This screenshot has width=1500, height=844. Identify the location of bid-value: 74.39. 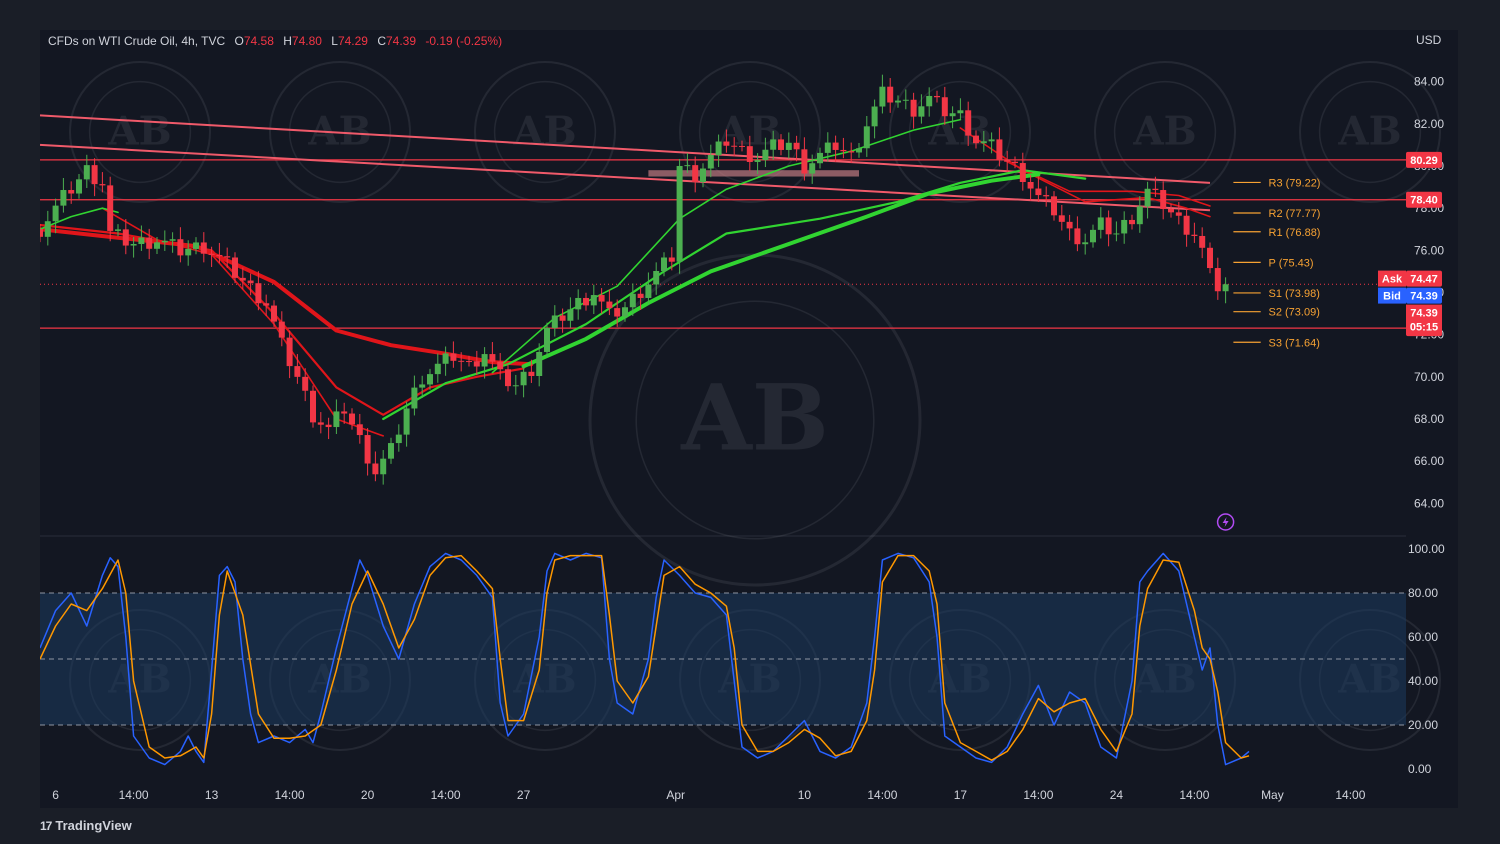
(1424, 297).